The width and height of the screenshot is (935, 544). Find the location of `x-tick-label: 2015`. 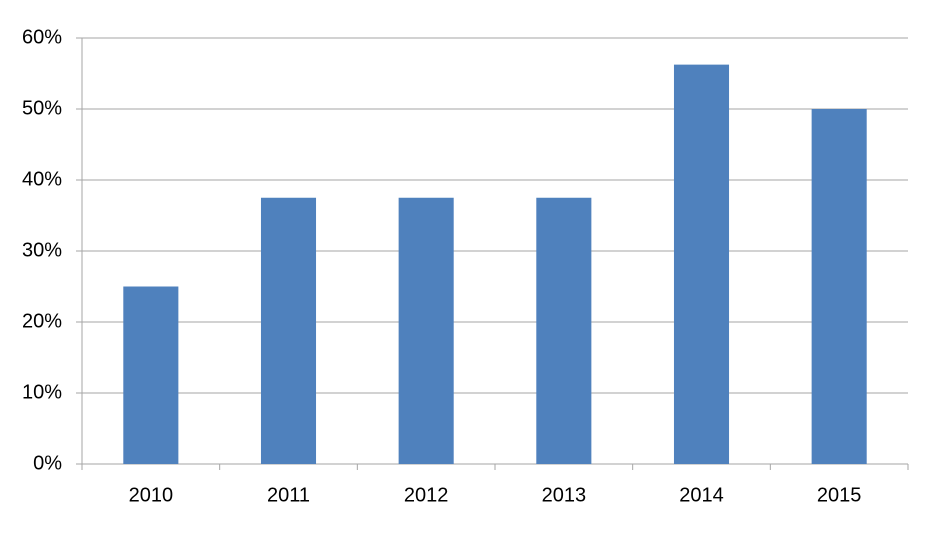

x-tick-label: 2015 is located at coordinates (839, 495).